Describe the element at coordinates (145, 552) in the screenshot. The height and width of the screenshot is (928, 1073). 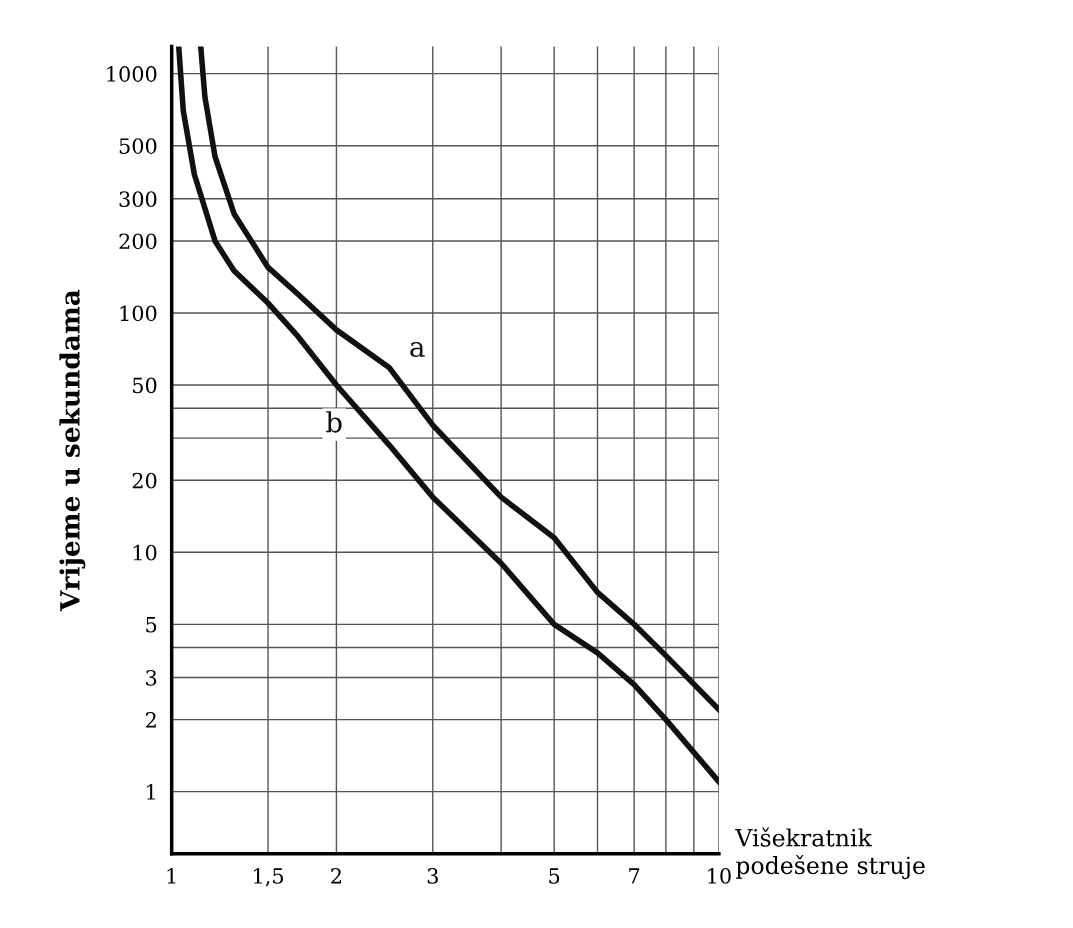
I see `y-tick-label: 10` at that location.